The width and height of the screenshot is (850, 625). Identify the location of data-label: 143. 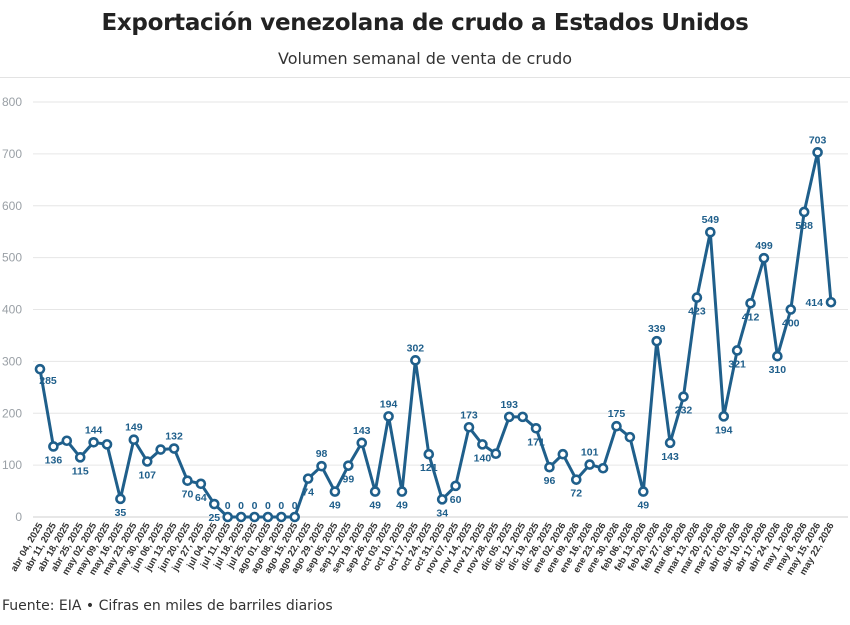
(670, 457).